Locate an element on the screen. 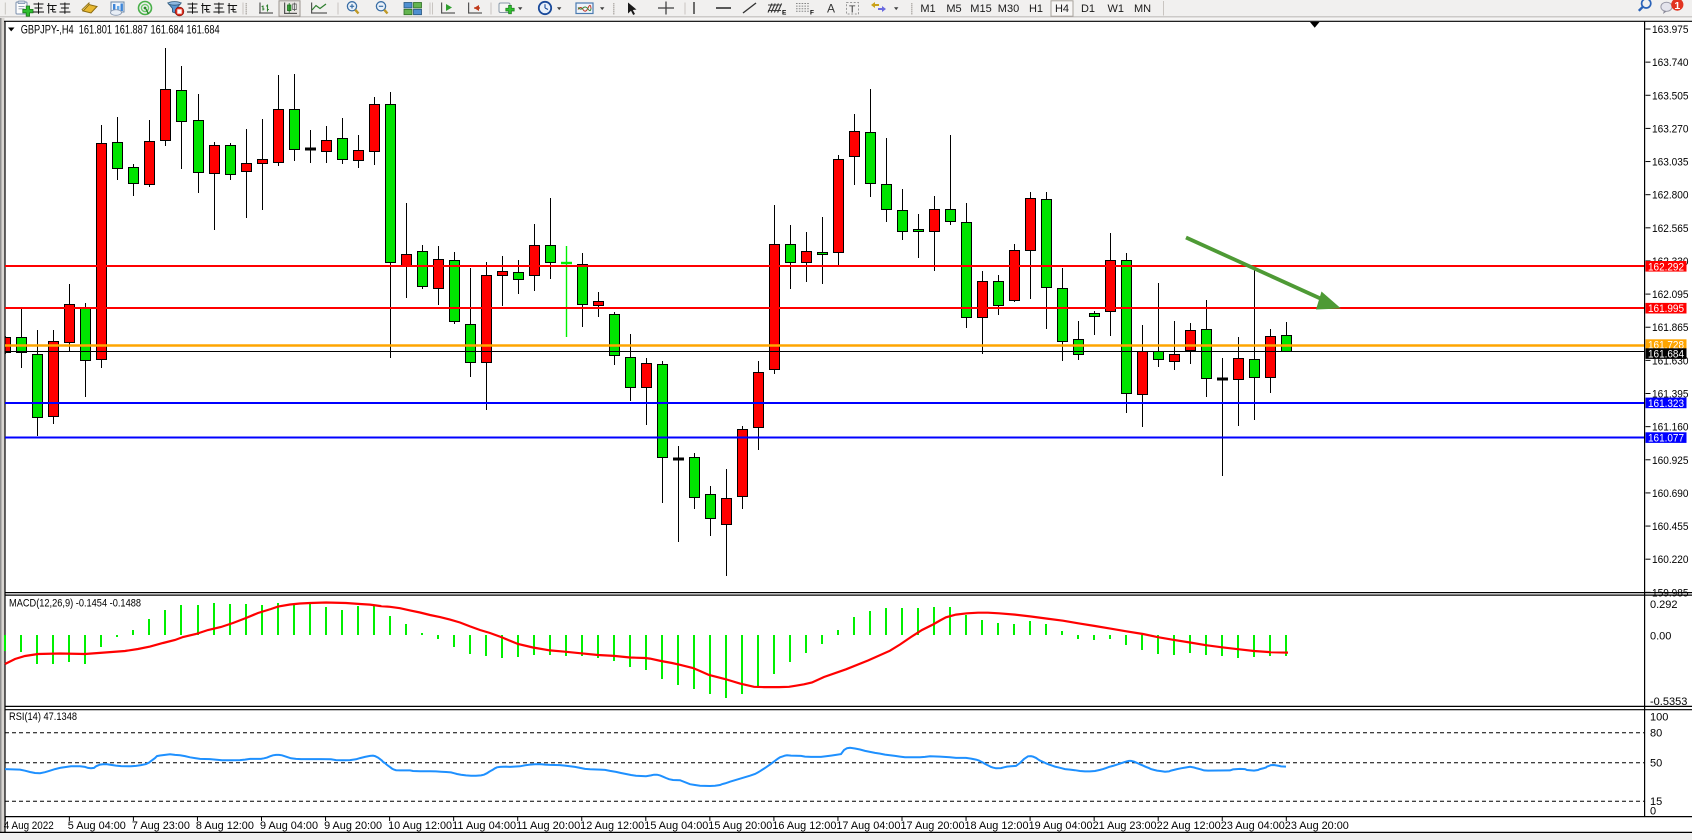  svg-text: -0.5353 is located at coordinates (1668, 702).